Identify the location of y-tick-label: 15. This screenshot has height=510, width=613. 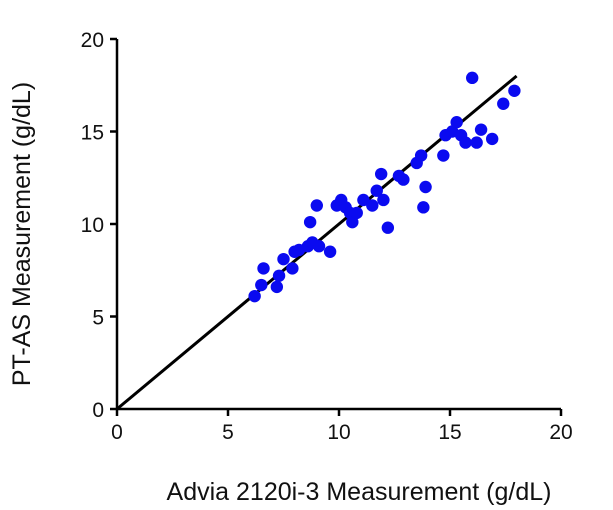
(92, 133).